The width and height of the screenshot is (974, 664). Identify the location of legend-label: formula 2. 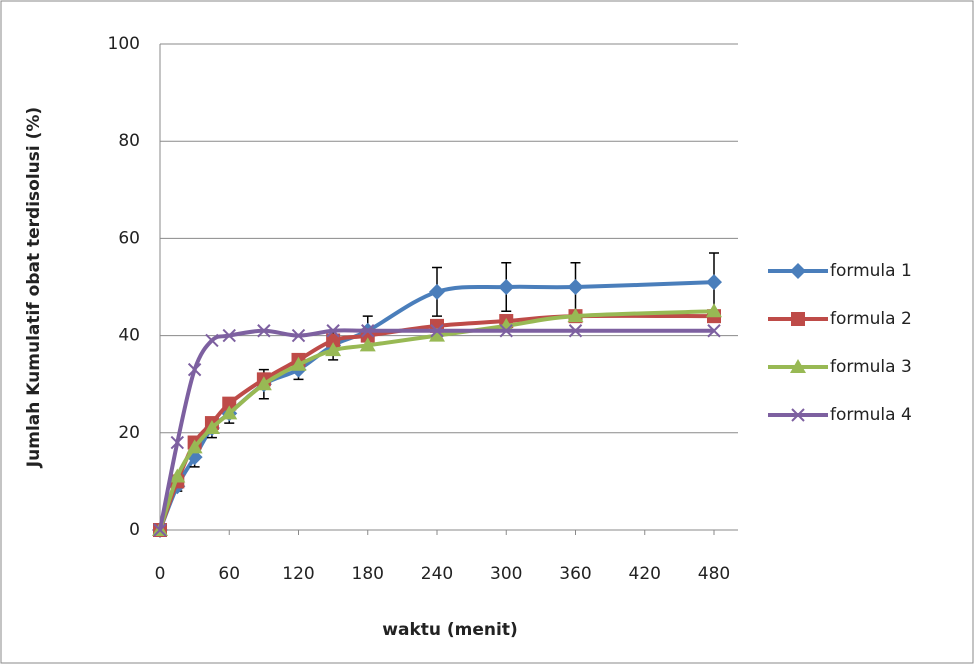
(871, 319).